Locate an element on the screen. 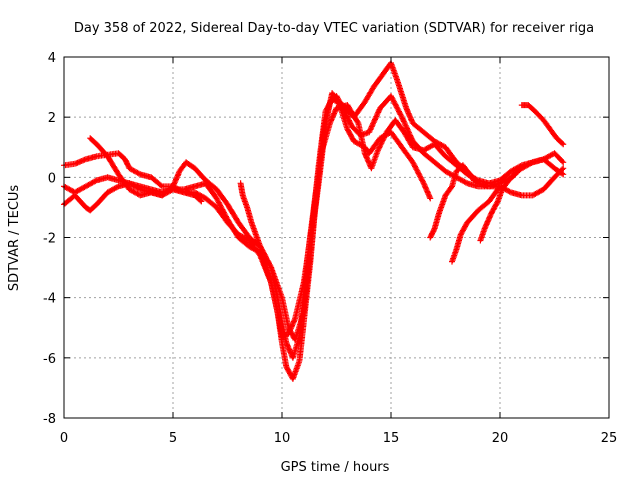 This screenshot has height=480, width=640. y-axis-label: SDTVAR / TECUs is located at coordinates (14, 238).